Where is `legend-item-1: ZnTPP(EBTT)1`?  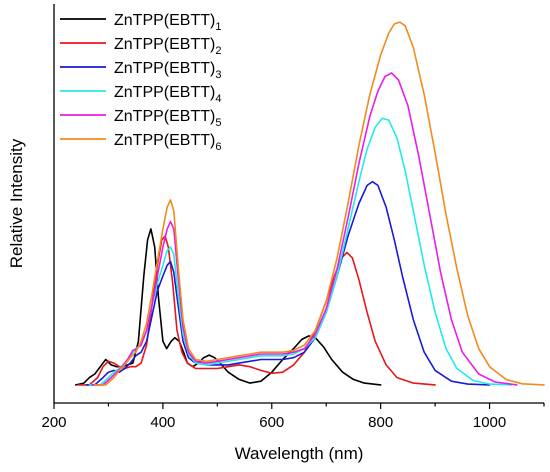 legend-item-1: ZnTPP(EBTT)1 is located at coordinates (140, 22).